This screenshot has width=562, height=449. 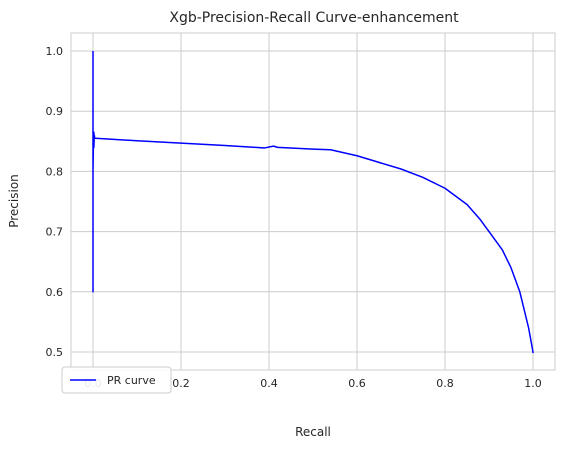 What do you see at coordinates (55, 232) in the screenshot?
I see `y-tick-label: 0.7` at bounding box center [55, 232].